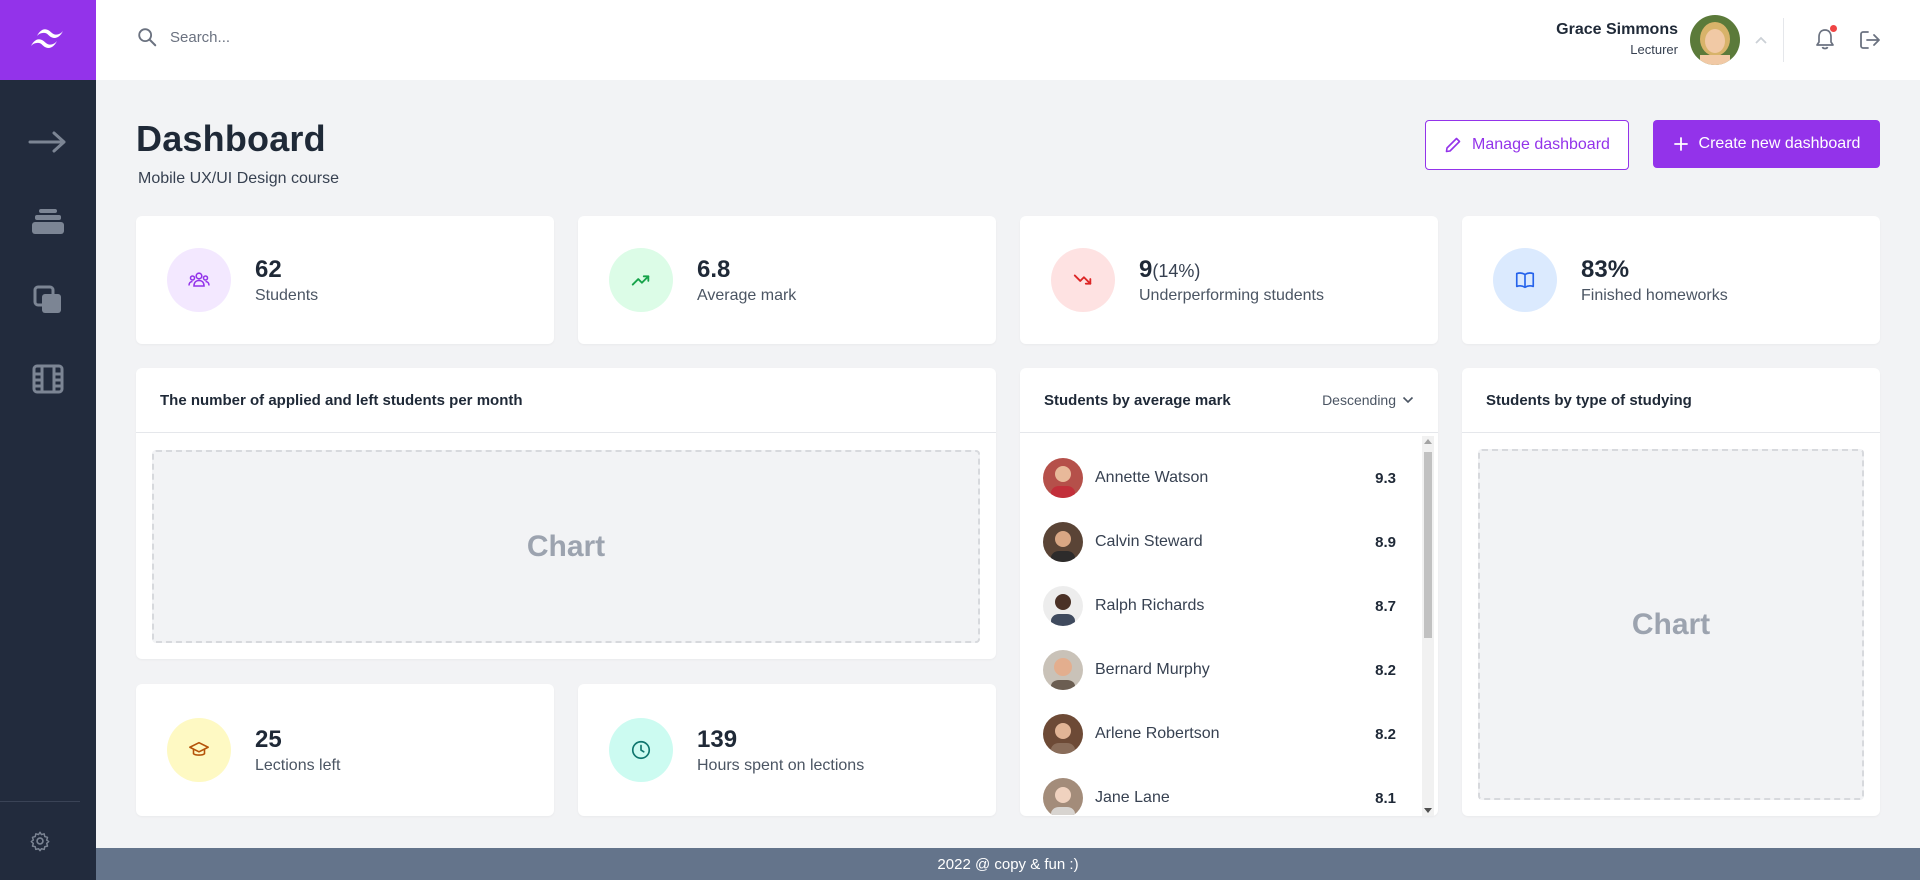  Describe the element at coordinates (1132, 797) in the screenshot. I see `student-name: Jane Lane` at that location.